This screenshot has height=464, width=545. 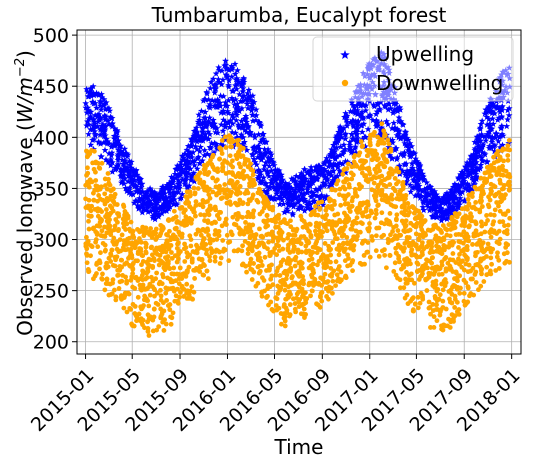 I want to click on y-tick-label: 200, so click(x=51, y=343).